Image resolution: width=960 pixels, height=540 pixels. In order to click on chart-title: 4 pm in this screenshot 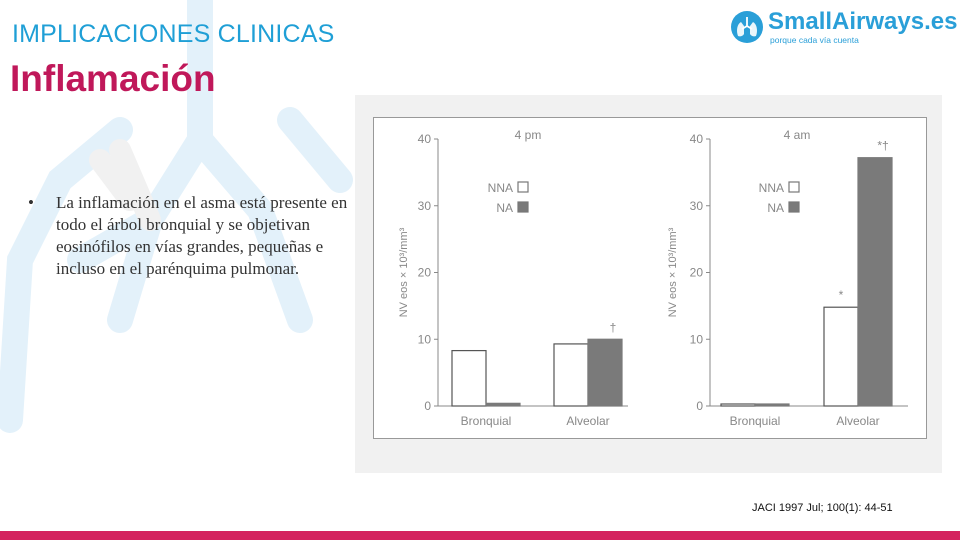, I will do `click(528, 135)`.